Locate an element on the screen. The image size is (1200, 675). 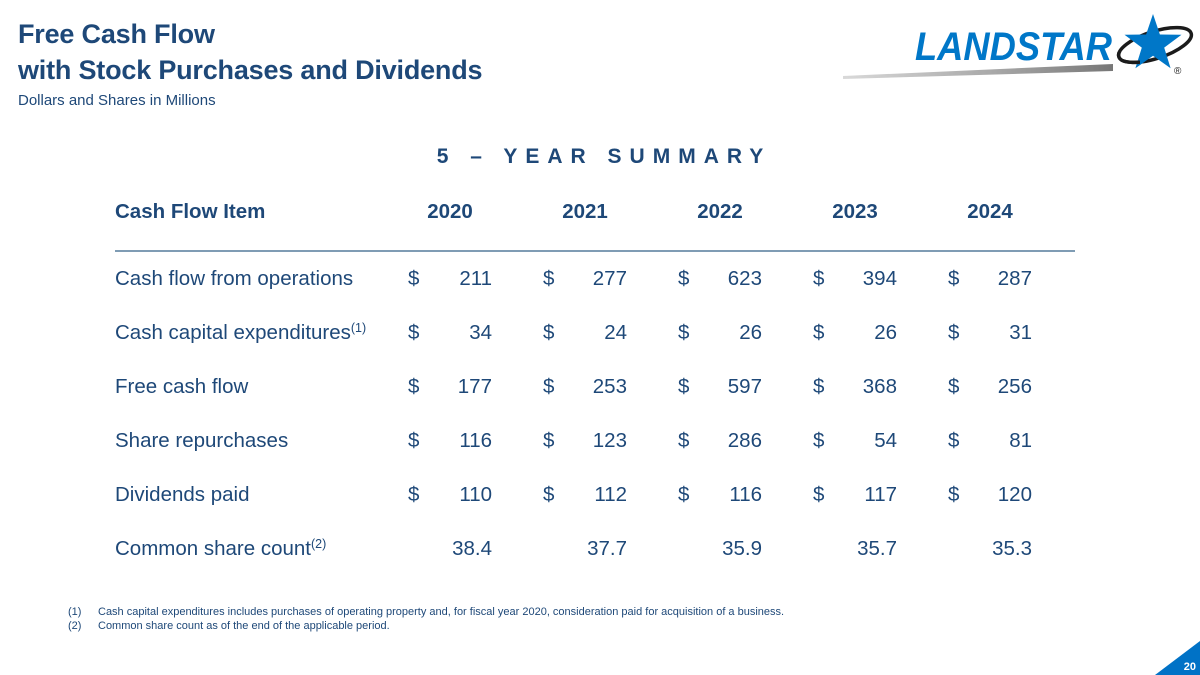
value-cell: 35.9 is located at coordinates (737, 549).